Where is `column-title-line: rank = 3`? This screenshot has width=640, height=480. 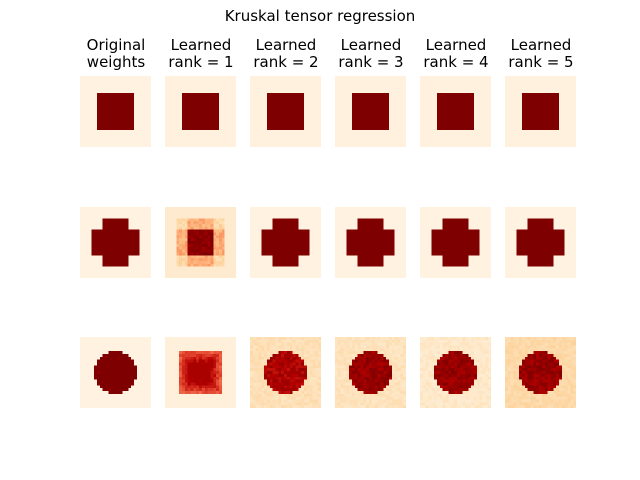
column-title-line: rank = 3 is located at coordinates (371, 62).